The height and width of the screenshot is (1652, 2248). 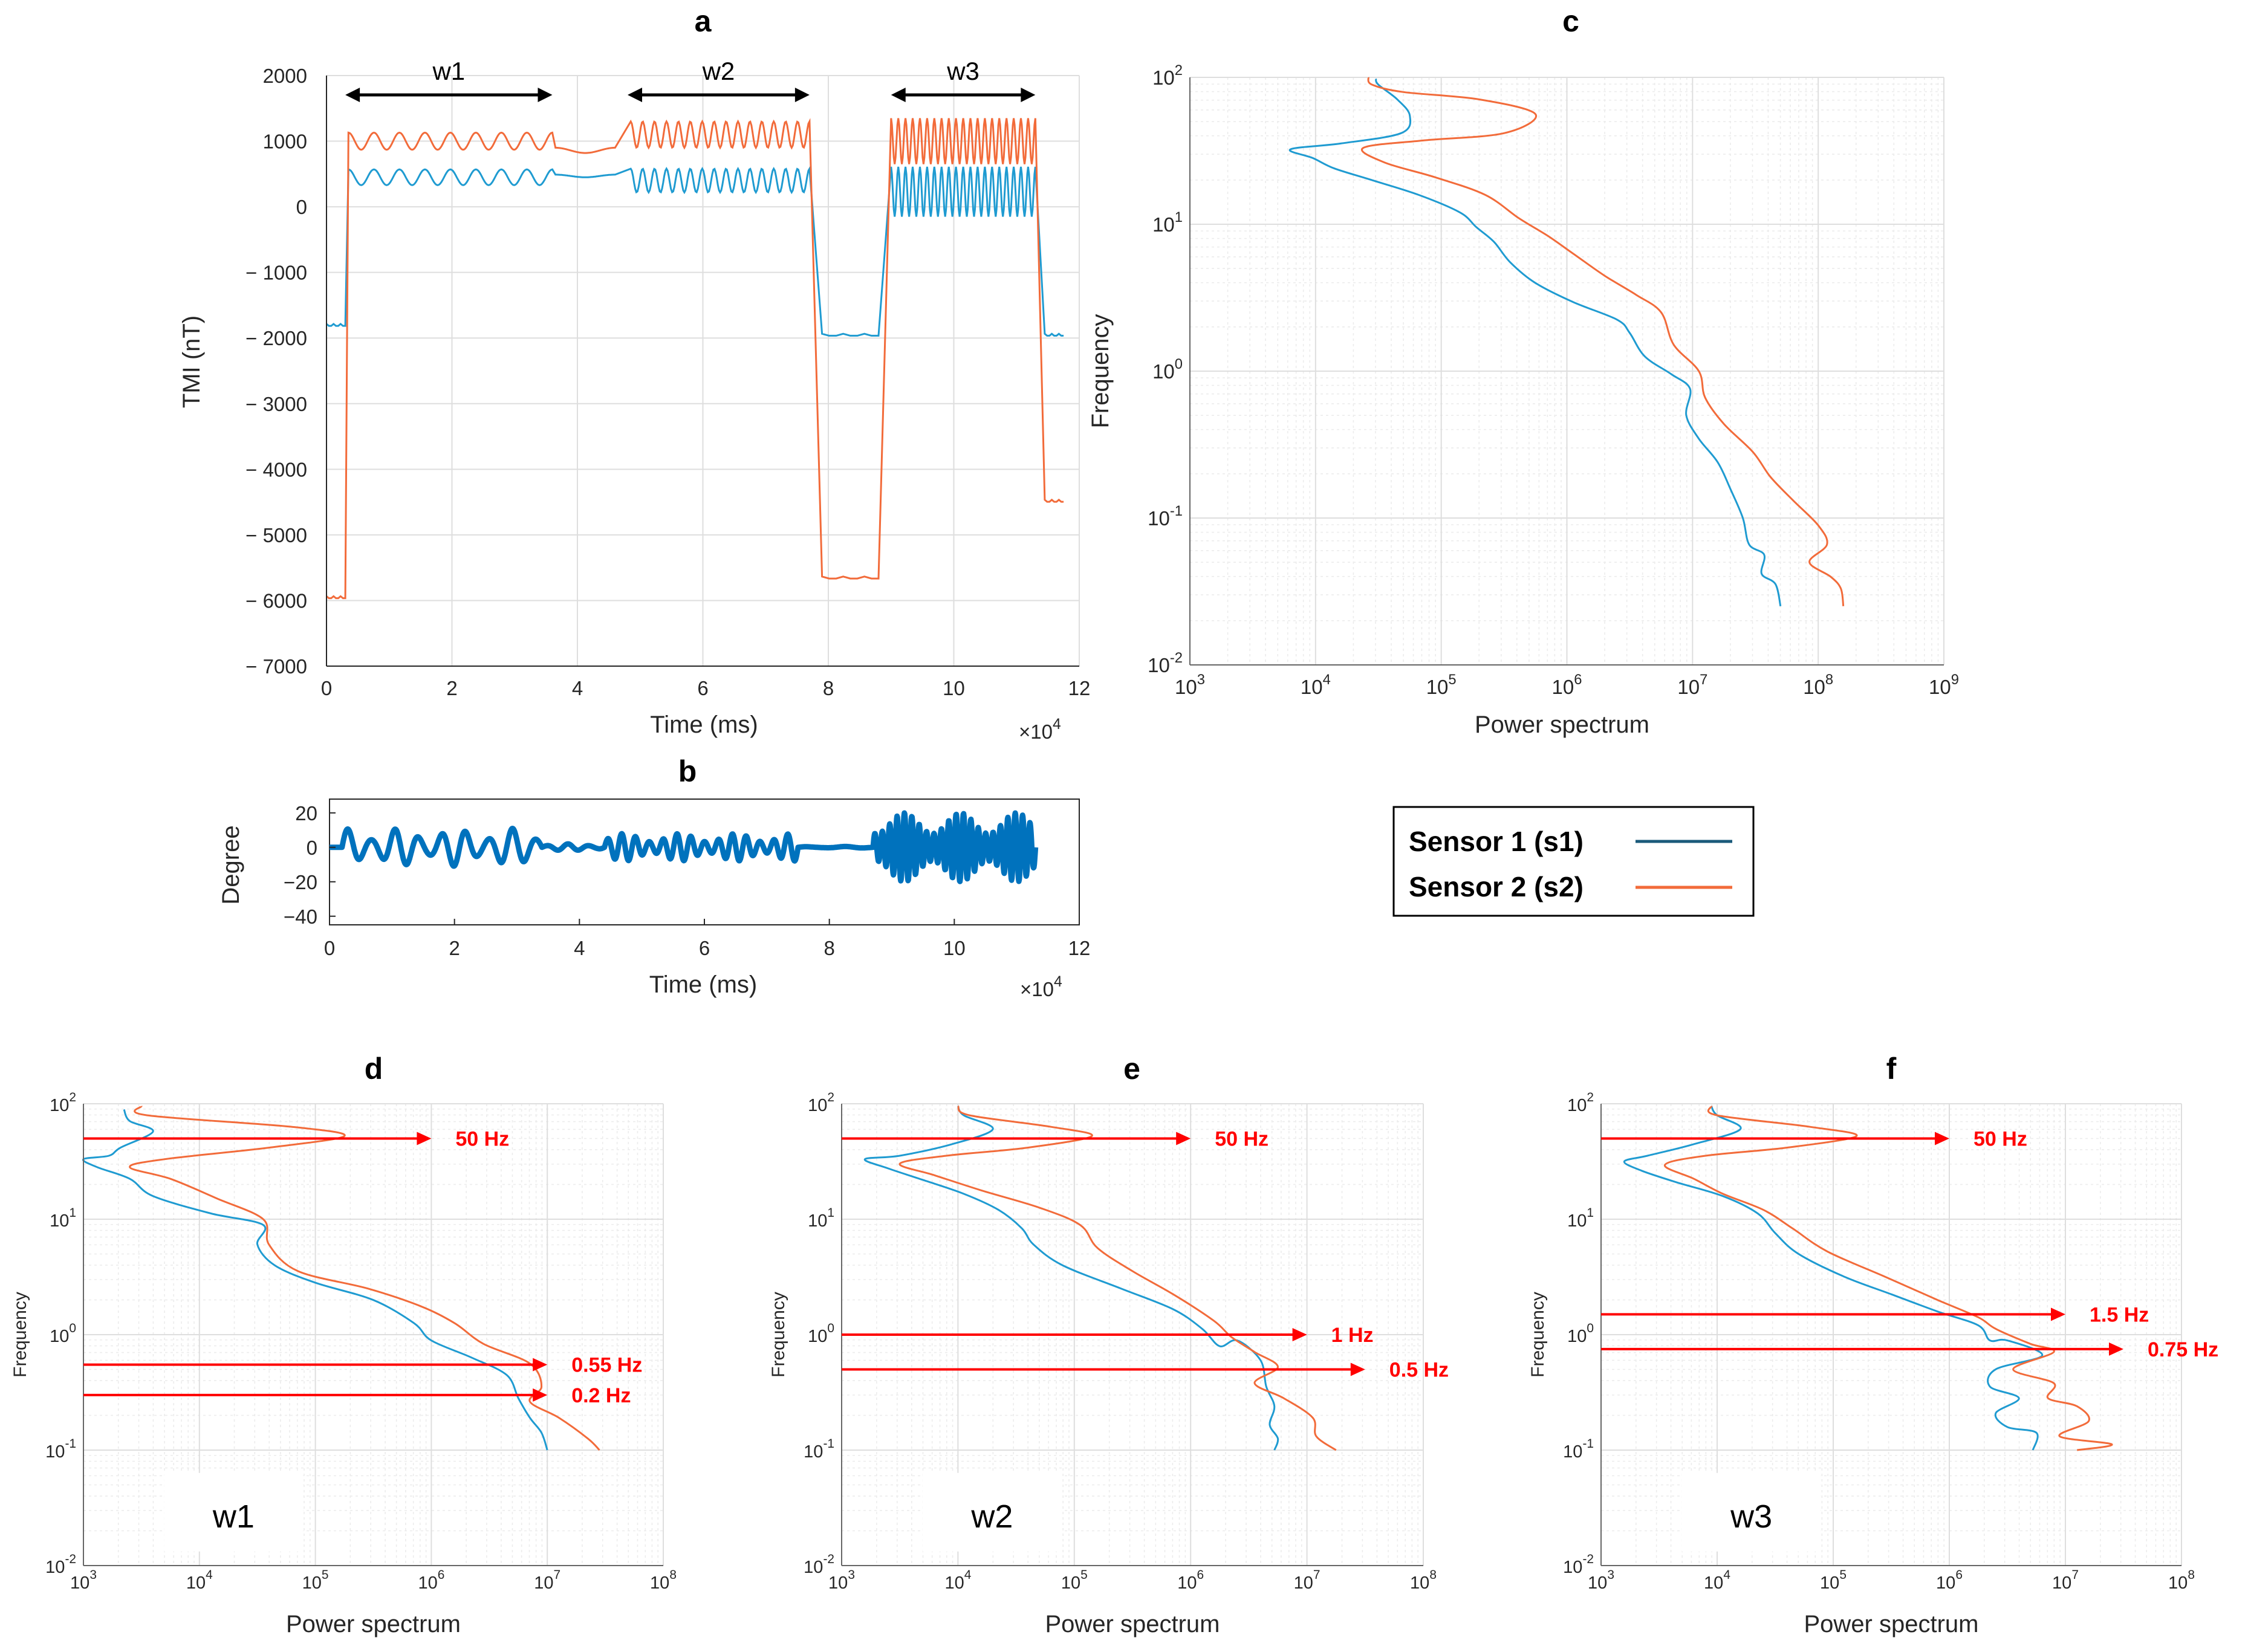 What do you see at coordinates (1074, 1581) in the screenshot?
I see `tick-label: 10⁵` at bounding box center [1074, 1581].